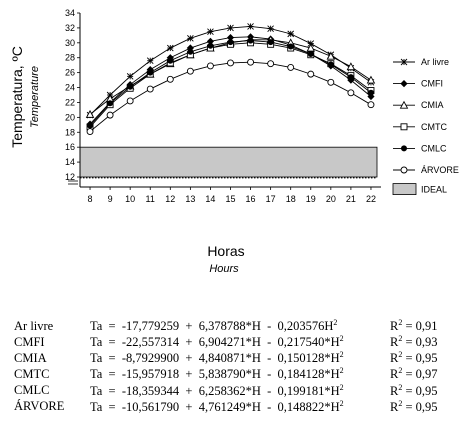 The width and height of the screenshot is (475, 424). I want to click on series-cmlc, so click(230, 83).